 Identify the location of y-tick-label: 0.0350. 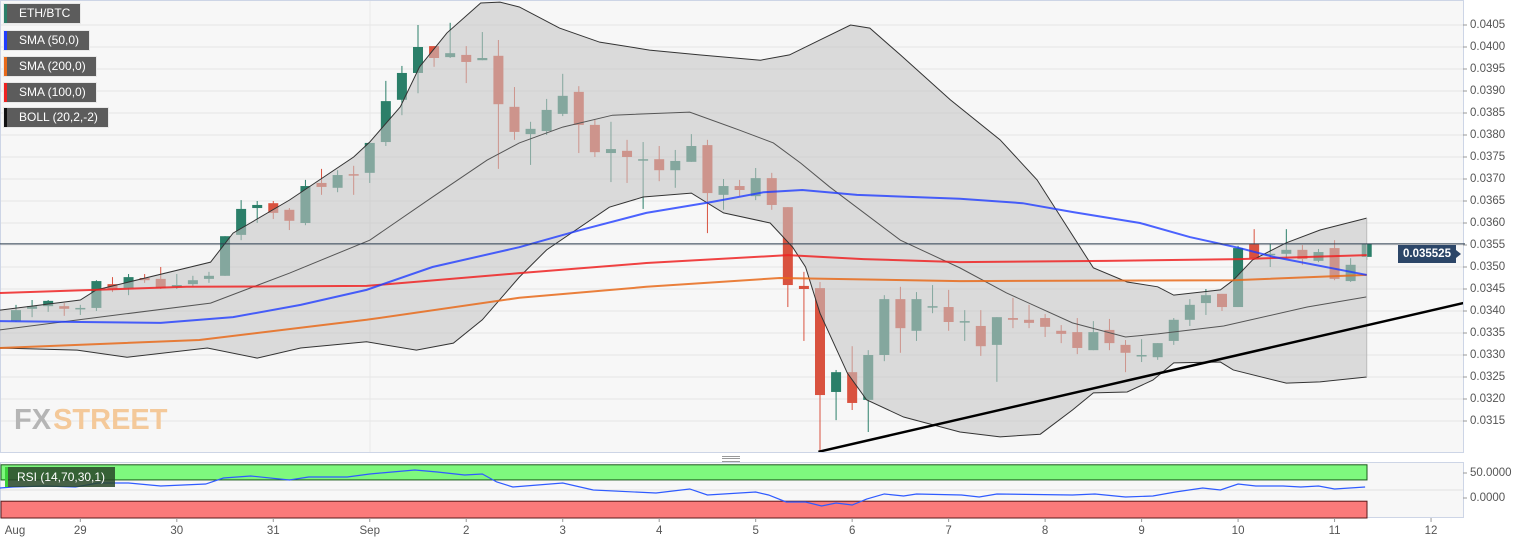
(1488, 267).